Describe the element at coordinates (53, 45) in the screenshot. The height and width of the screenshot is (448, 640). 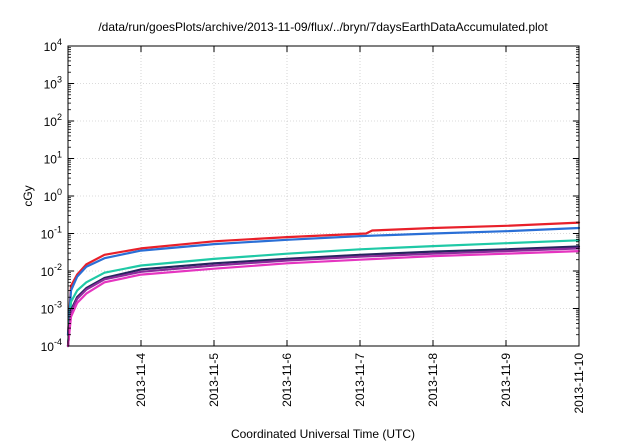
I see `y-tick-label: 10⁴` at that location.